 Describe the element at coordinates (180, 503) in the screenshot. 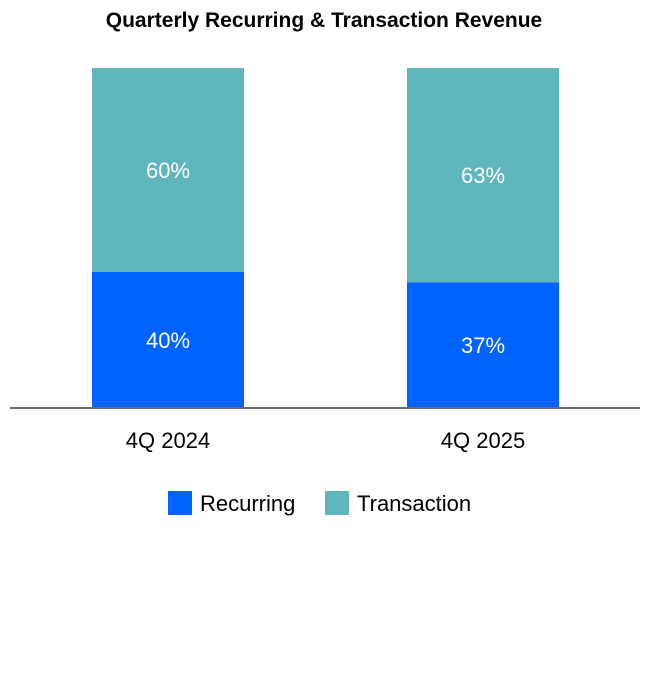

I see `legend-swatch-recurring` at that location.